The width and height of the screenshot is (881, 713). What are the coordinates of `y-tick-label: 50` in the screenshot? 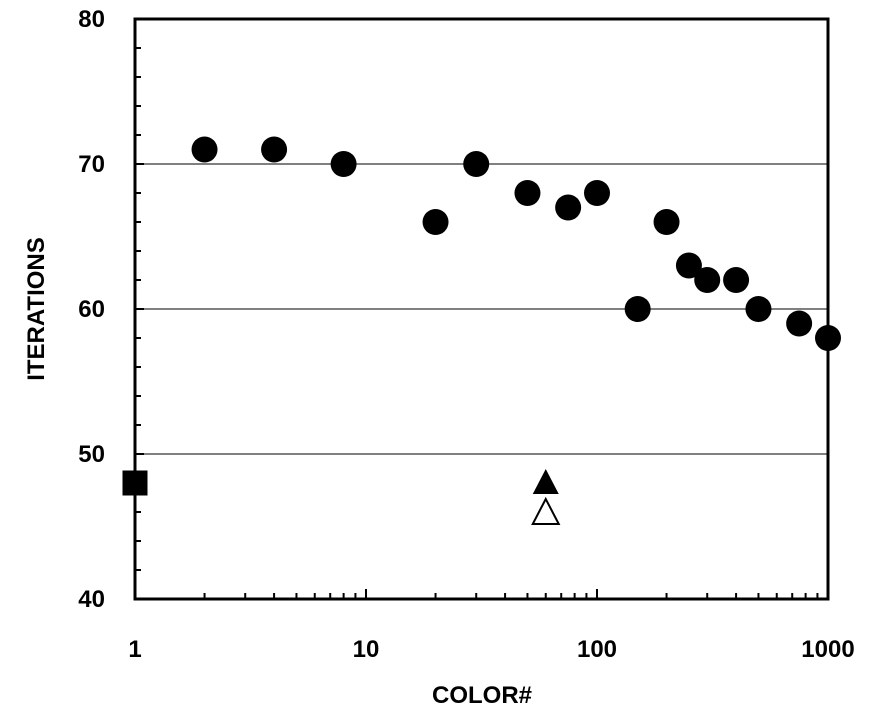 It's located at (91, 454).